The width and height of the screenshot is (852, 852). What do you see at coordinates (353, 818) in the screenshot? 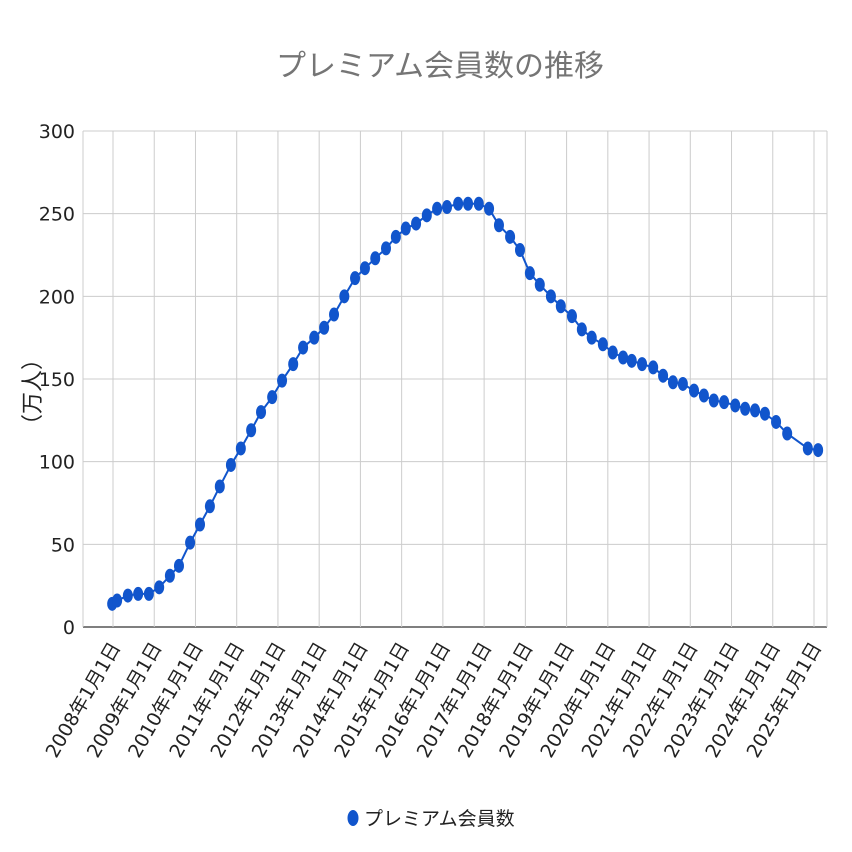
I see `legend-marker` at bounding box center [353, 818].